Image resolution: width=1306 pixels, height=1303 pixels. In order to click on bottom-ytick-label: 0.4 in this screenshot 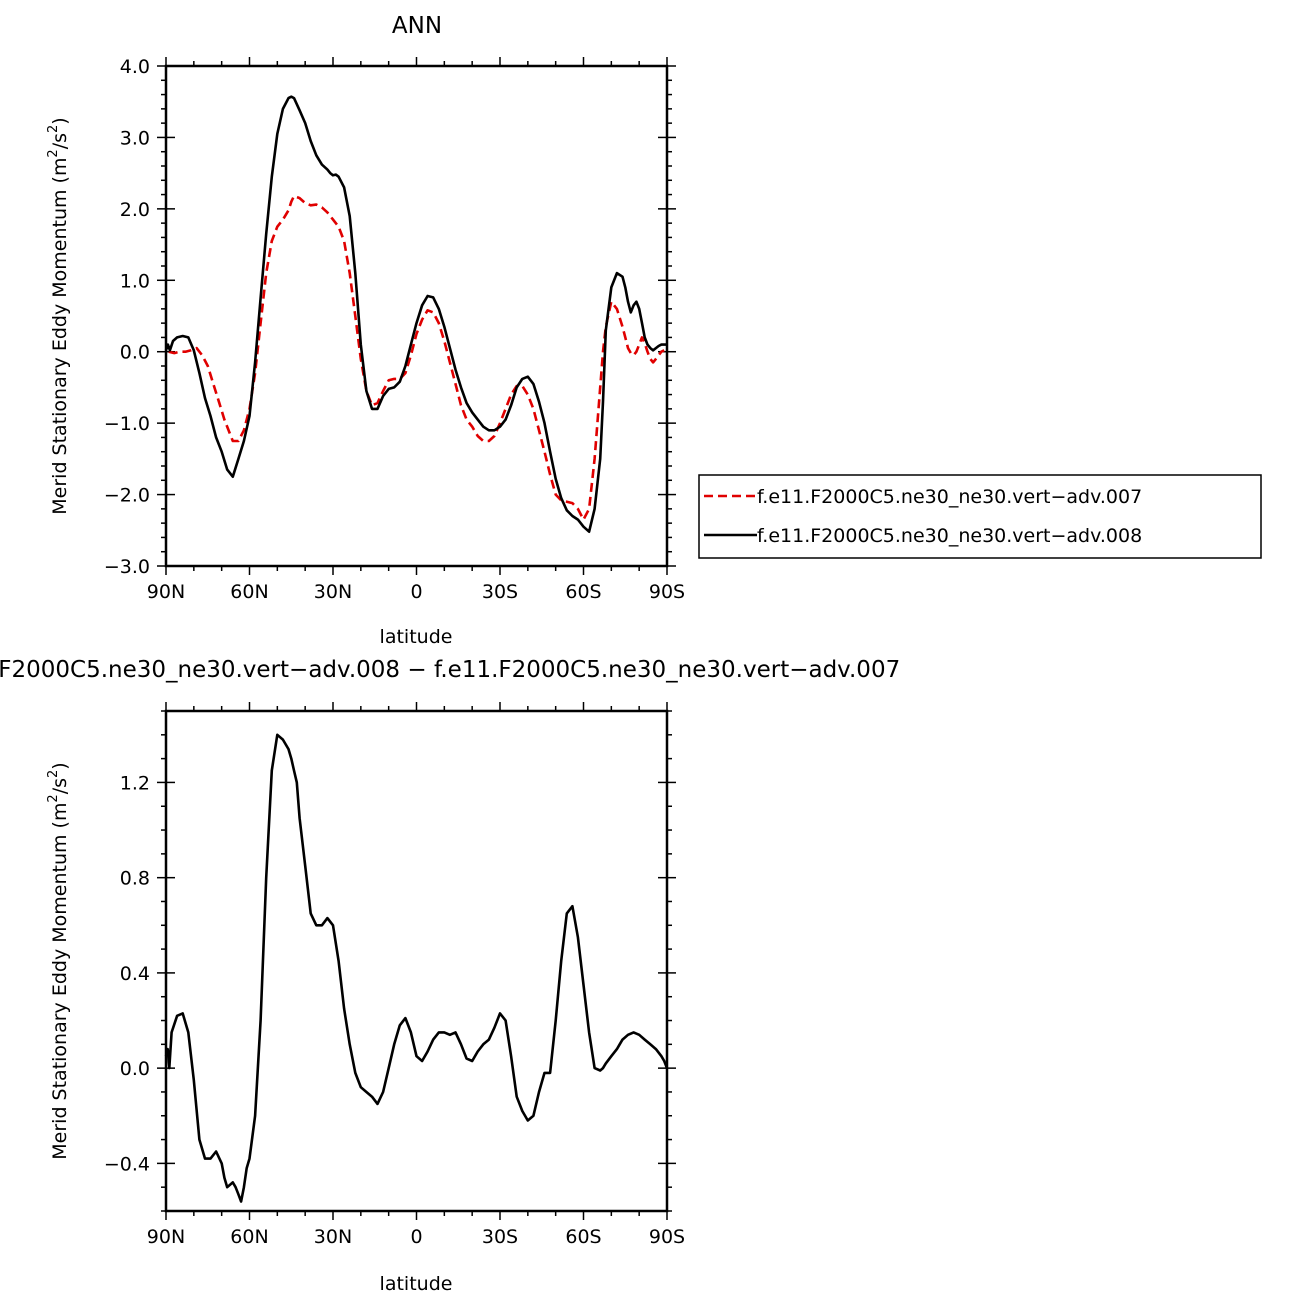, I will do `click(135, 974)`.